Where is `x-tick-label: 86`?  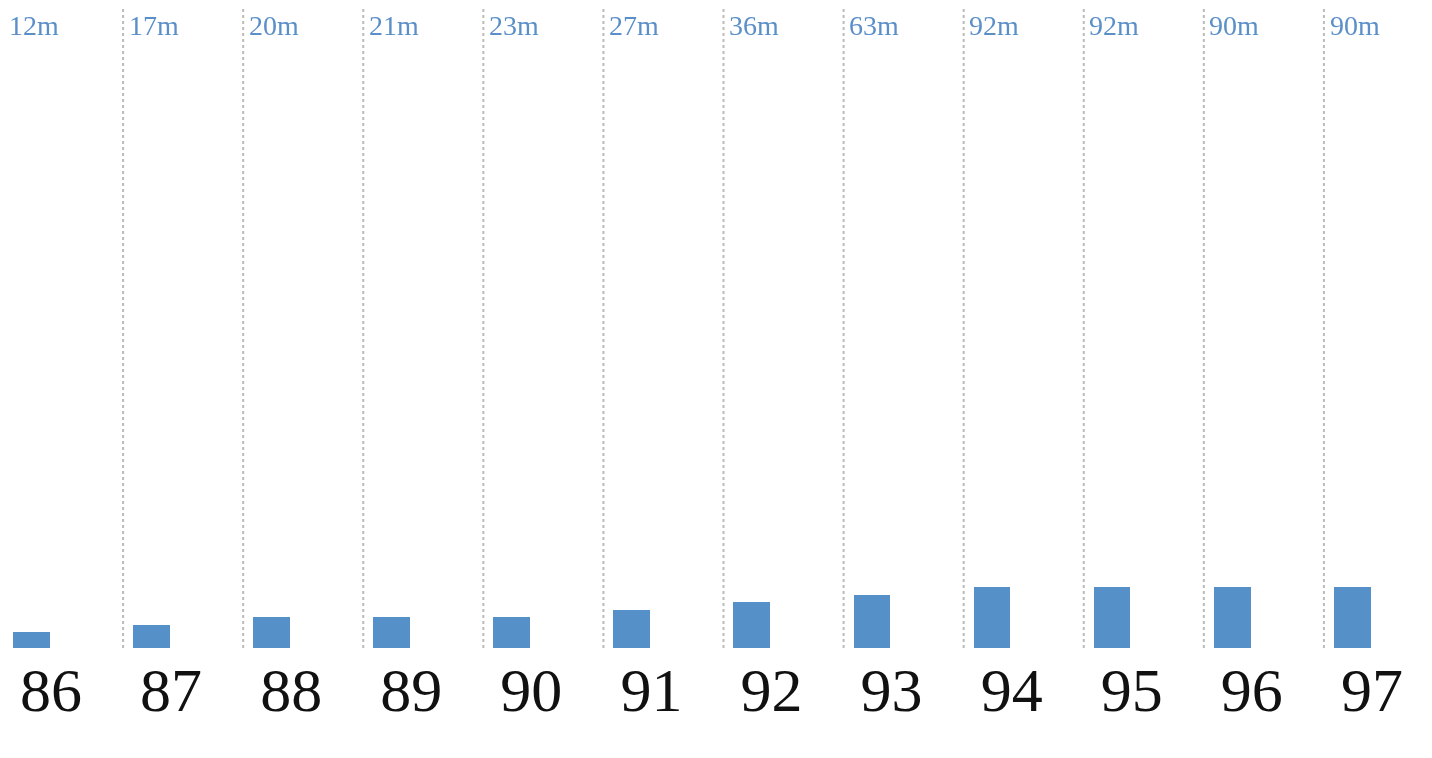 x-tick-label: 86 is located at coordinates (51, 690).